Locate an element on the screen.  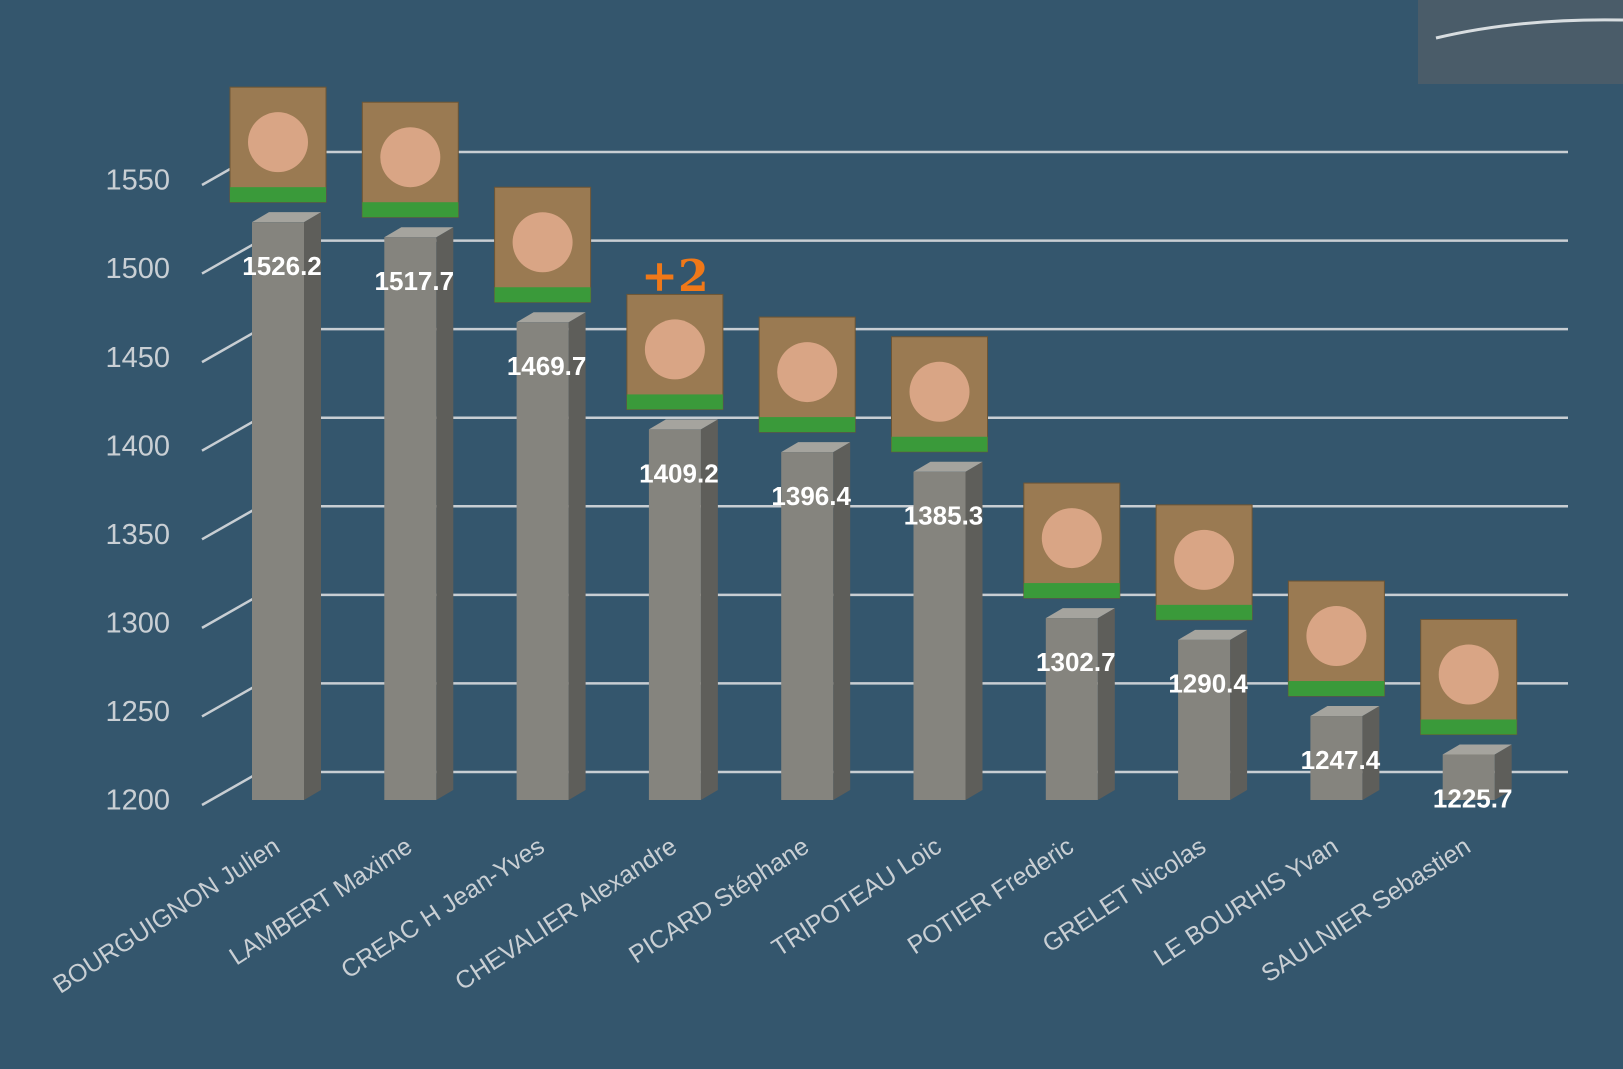
value-label: 1396.4 is located at coordinates (811, 496).